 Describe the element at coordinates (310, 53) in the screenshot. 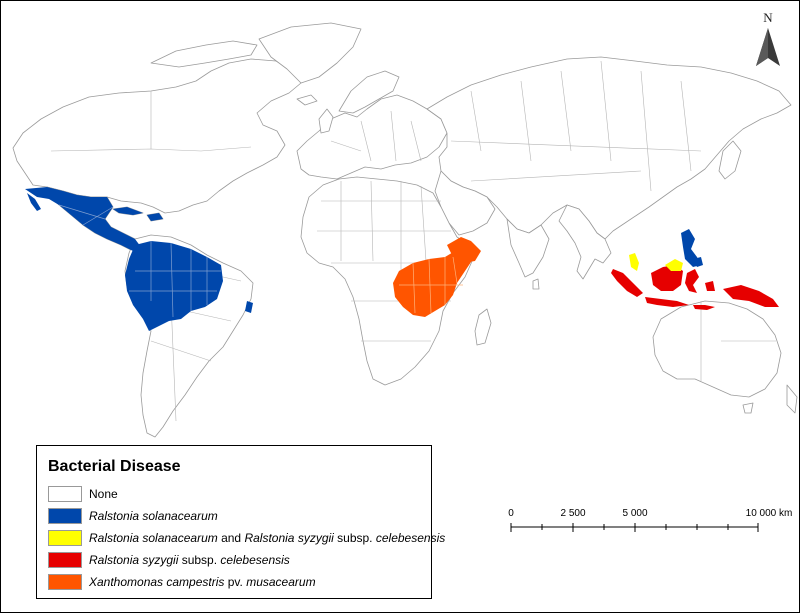

I see `greenland` at that location.